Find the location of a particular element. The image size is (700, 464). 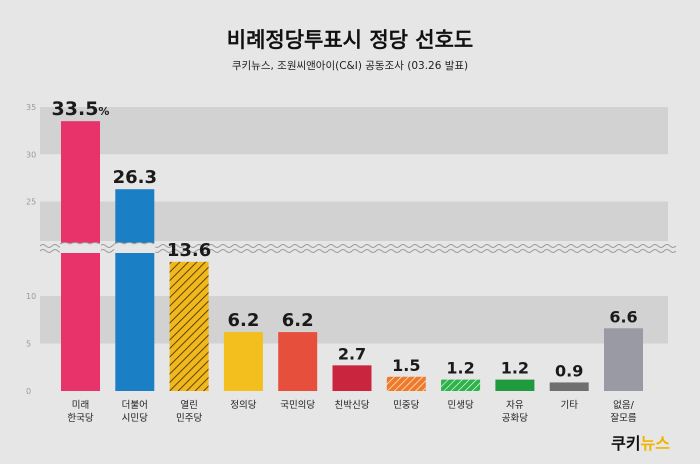

category-label: 공화당 is located at coordinates (515, 418).